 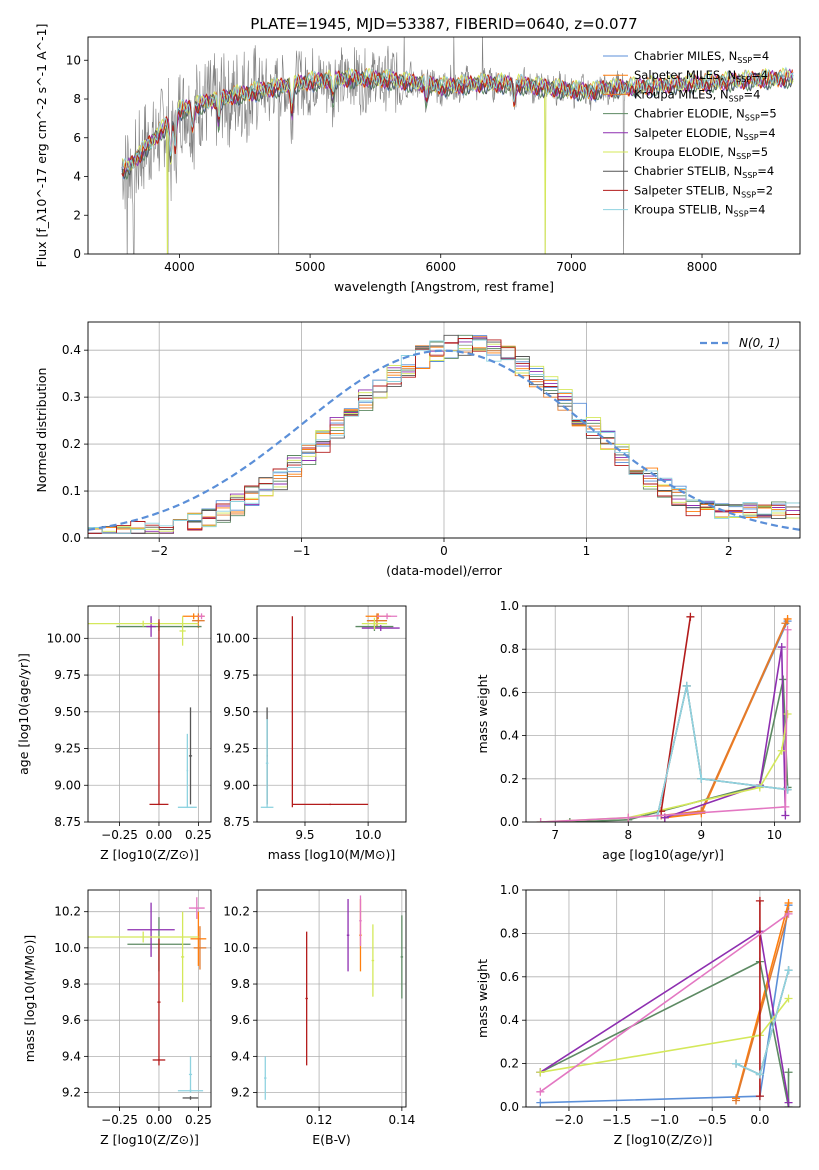 I want to click on weight-marker-salpeter_miles, so click(x=787, y=618).